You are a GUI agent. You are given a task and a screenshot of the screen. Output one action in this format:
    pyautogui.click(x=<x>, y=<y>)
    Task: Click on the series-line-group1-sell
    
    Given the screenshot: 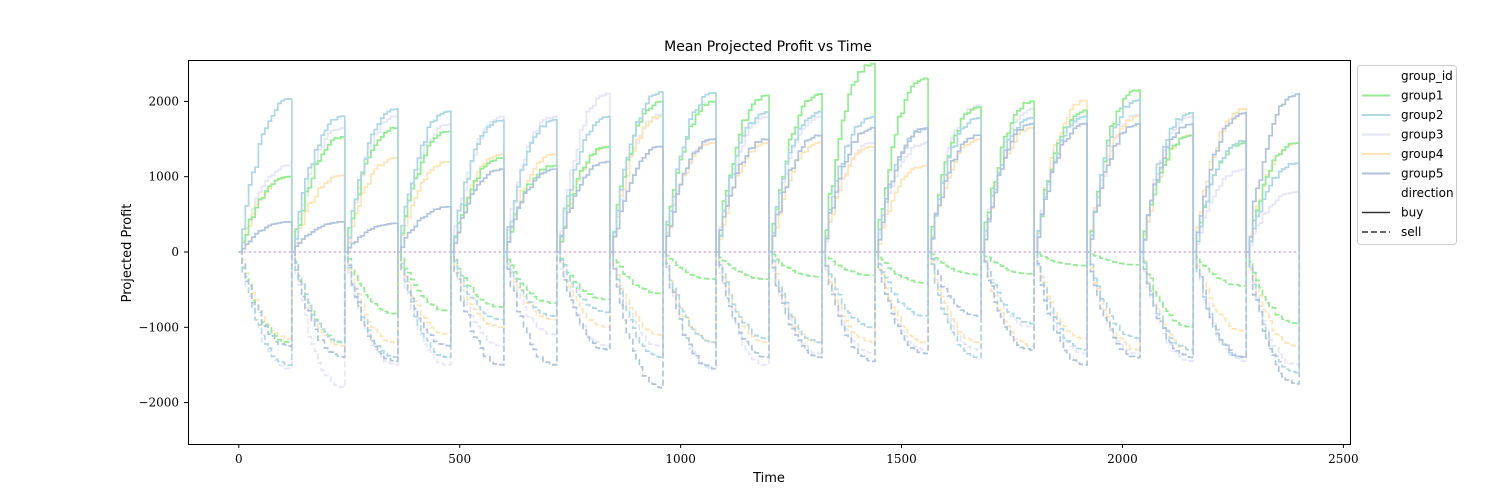 What is the action you would take?
    pyautogui.click(x=769, y=297)
    